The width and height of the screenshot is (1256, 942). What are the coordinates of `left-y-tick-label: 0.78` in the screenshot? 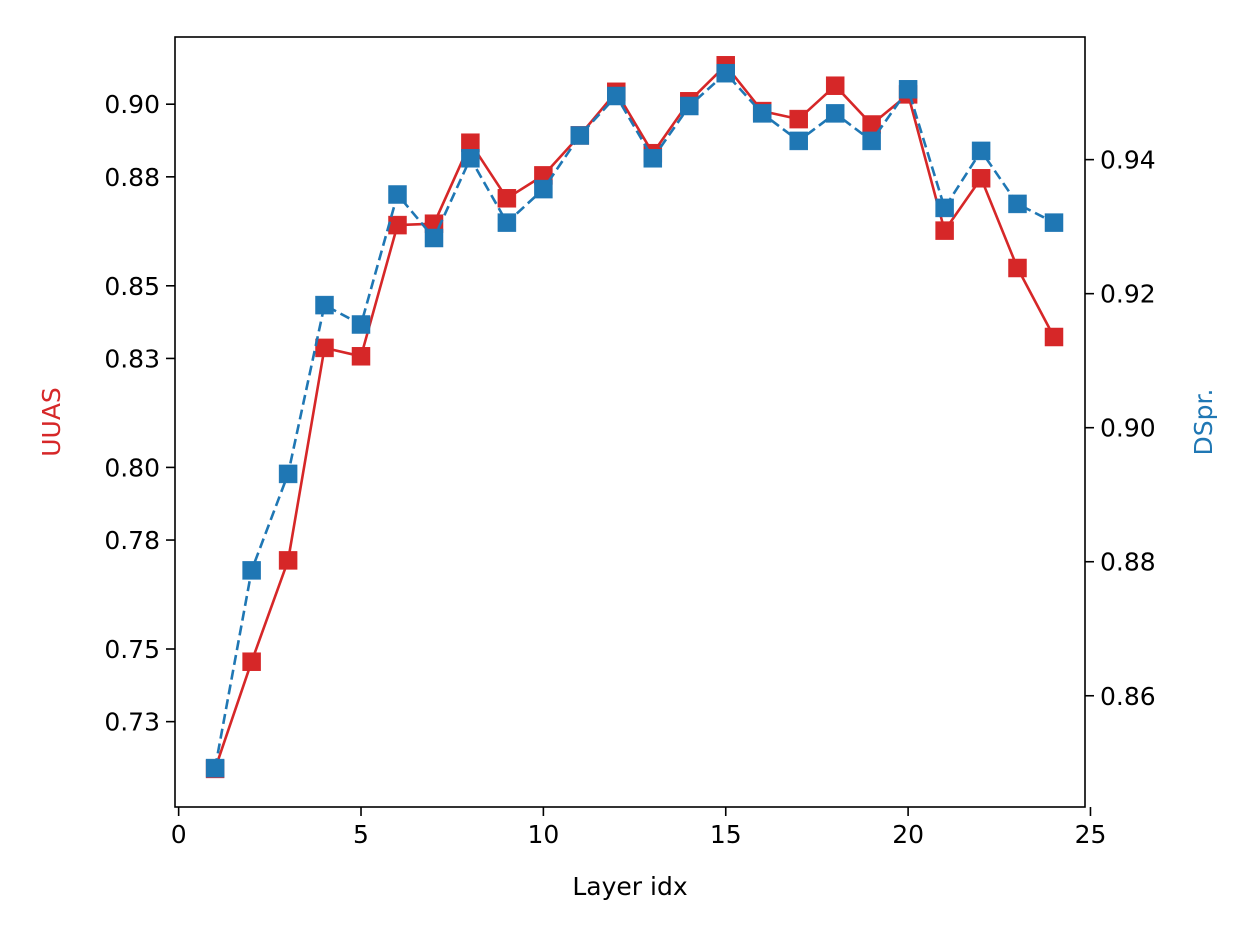 It's located at (132, 540).